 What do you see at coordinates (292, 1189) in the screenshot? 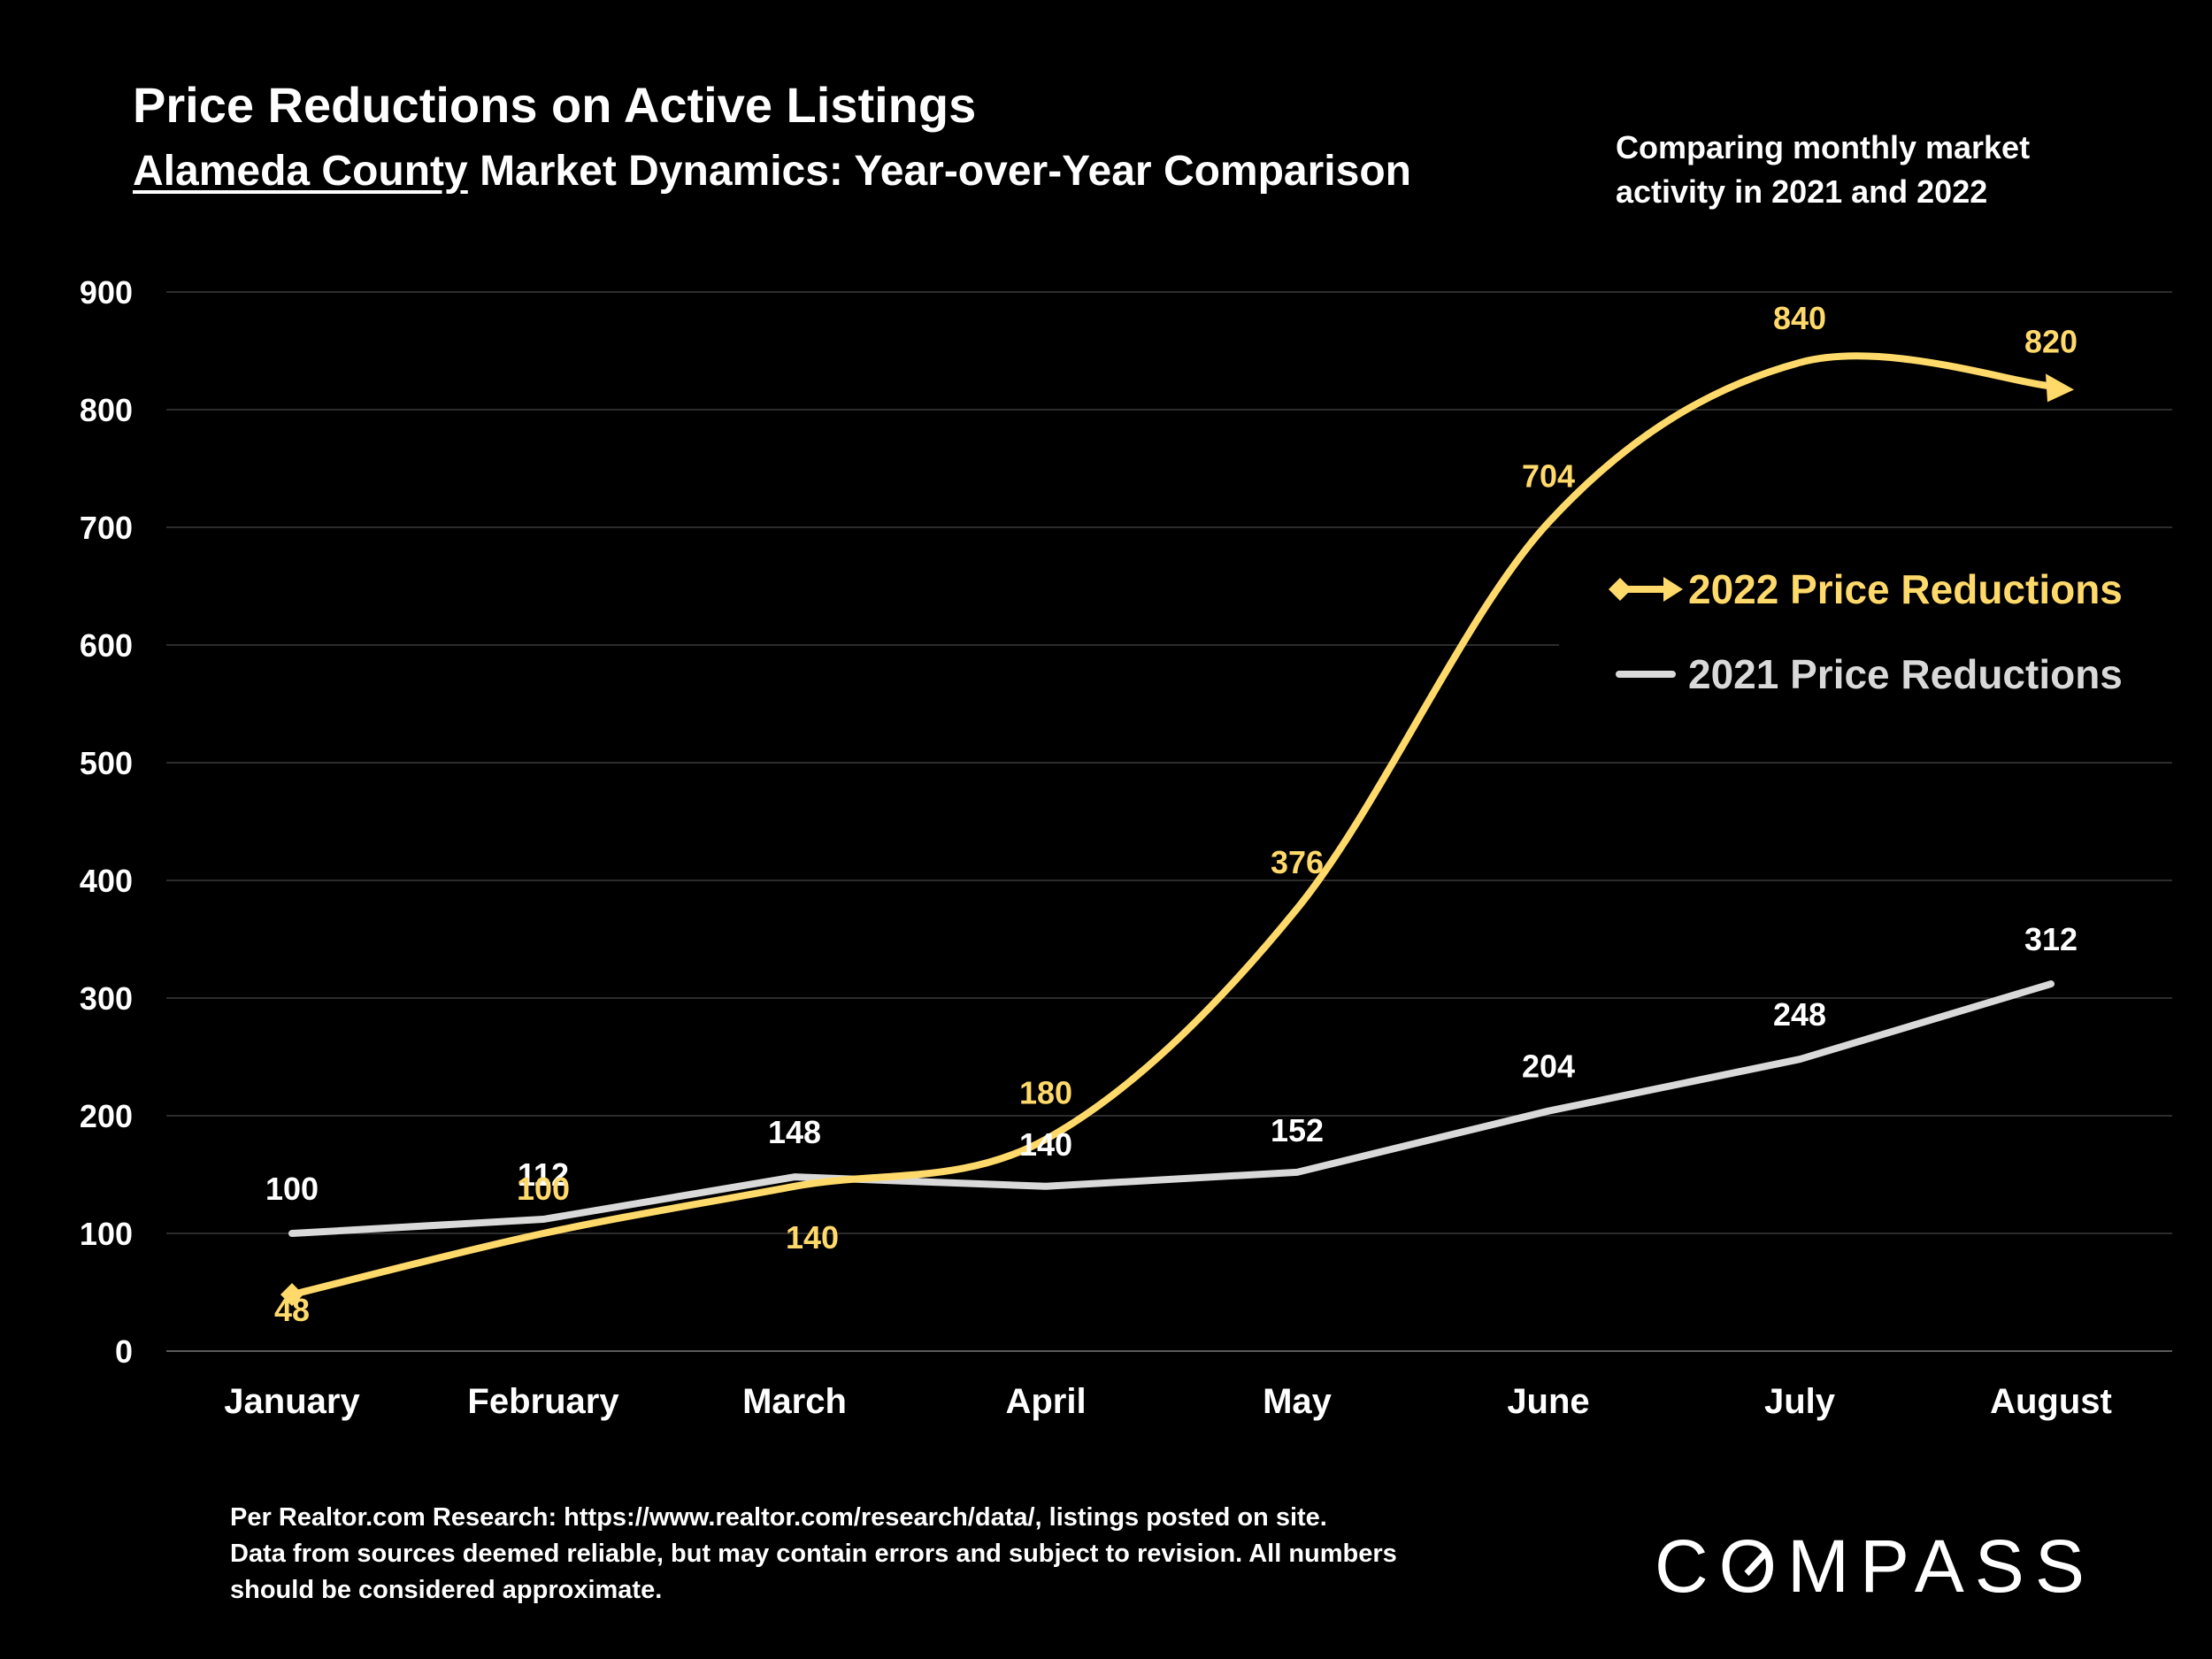
I see `data-label-2021: 100` at bounding box center [292, 1189].